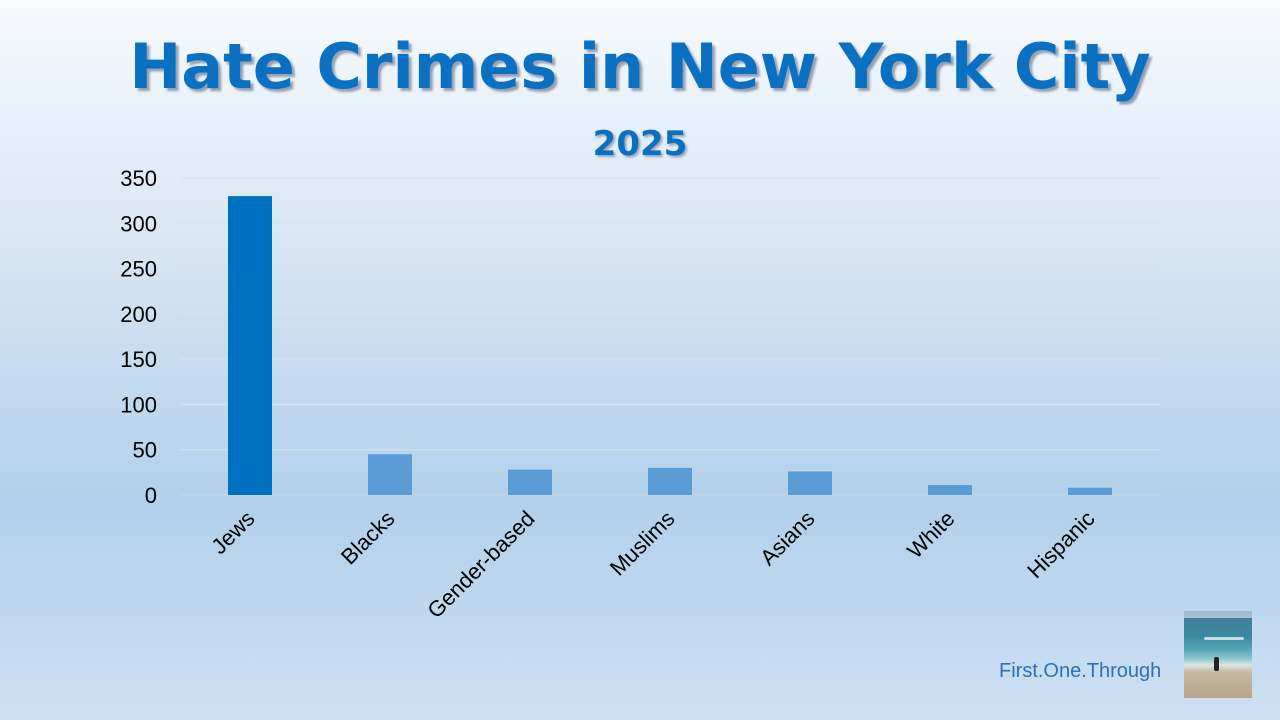 This screenshot has width=1280, height=720. I want to click on y-tick-label: 0, so click(151, 495).